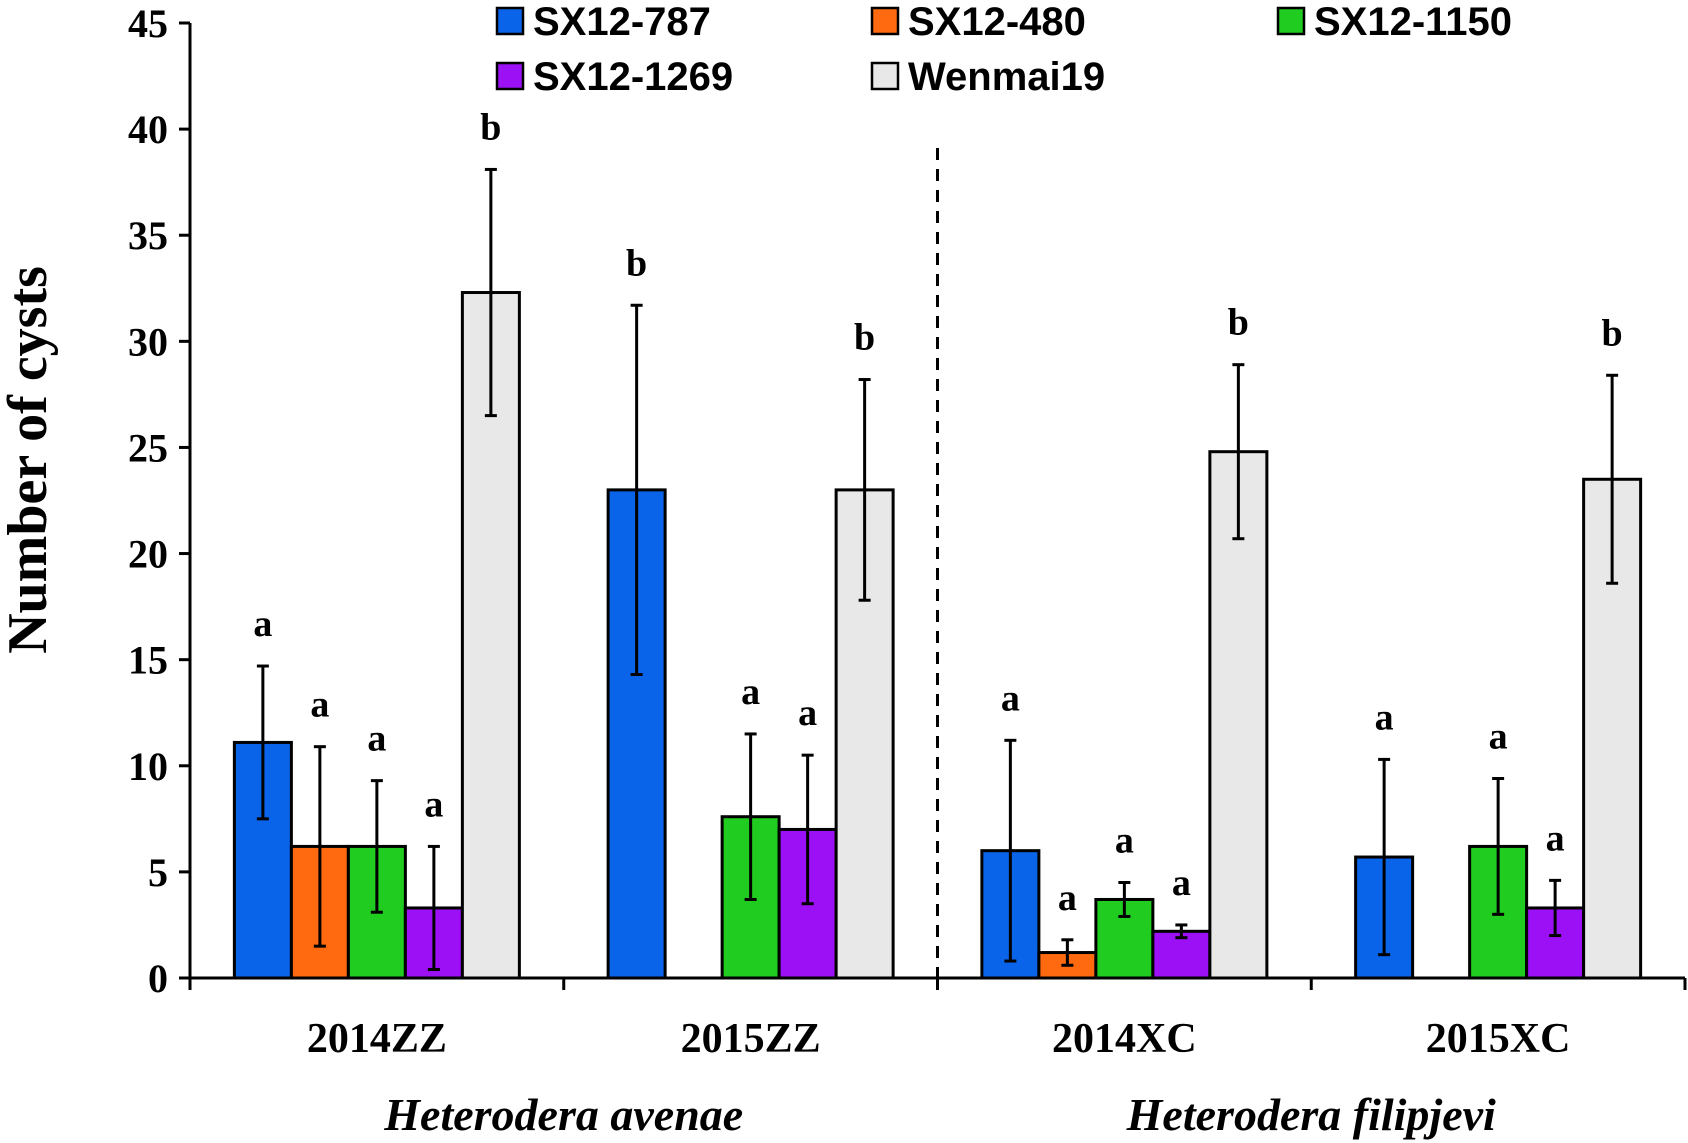 Image resolution: width=1688 pixels, height=1143 pixels. Describe the element at coordinates (997, 22) in the screenshot. I see `legend-label: SX12-480` at that location.